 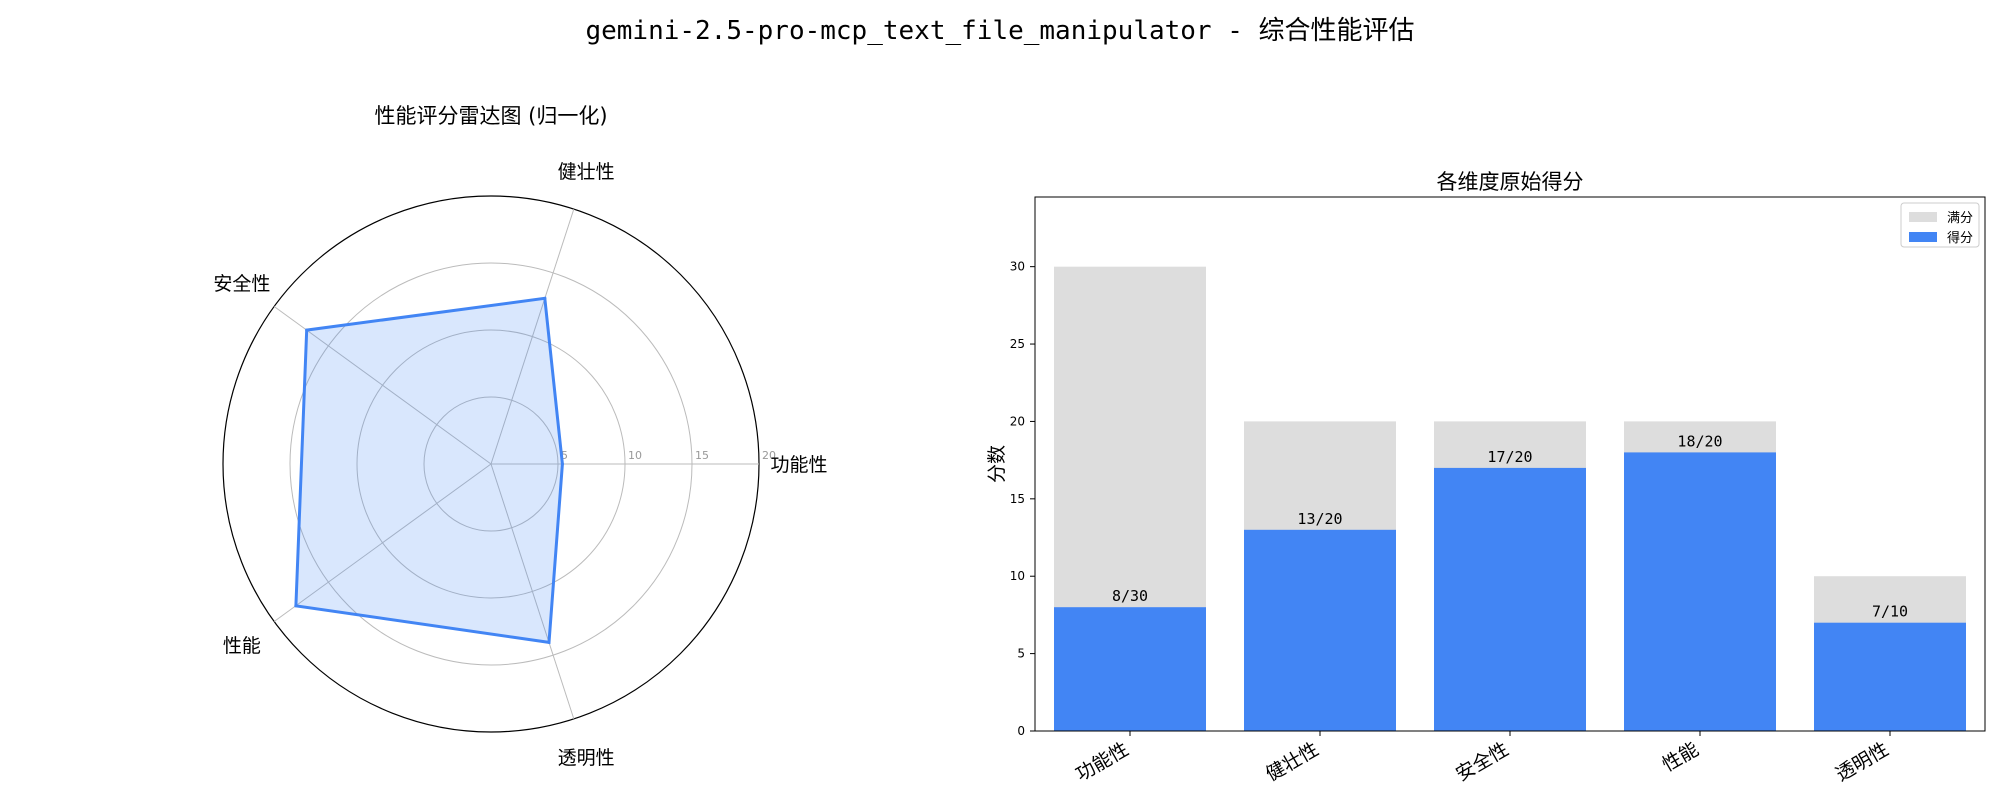 I want to click on radar-axis-label: 安全性, so click(x=241, y=284).